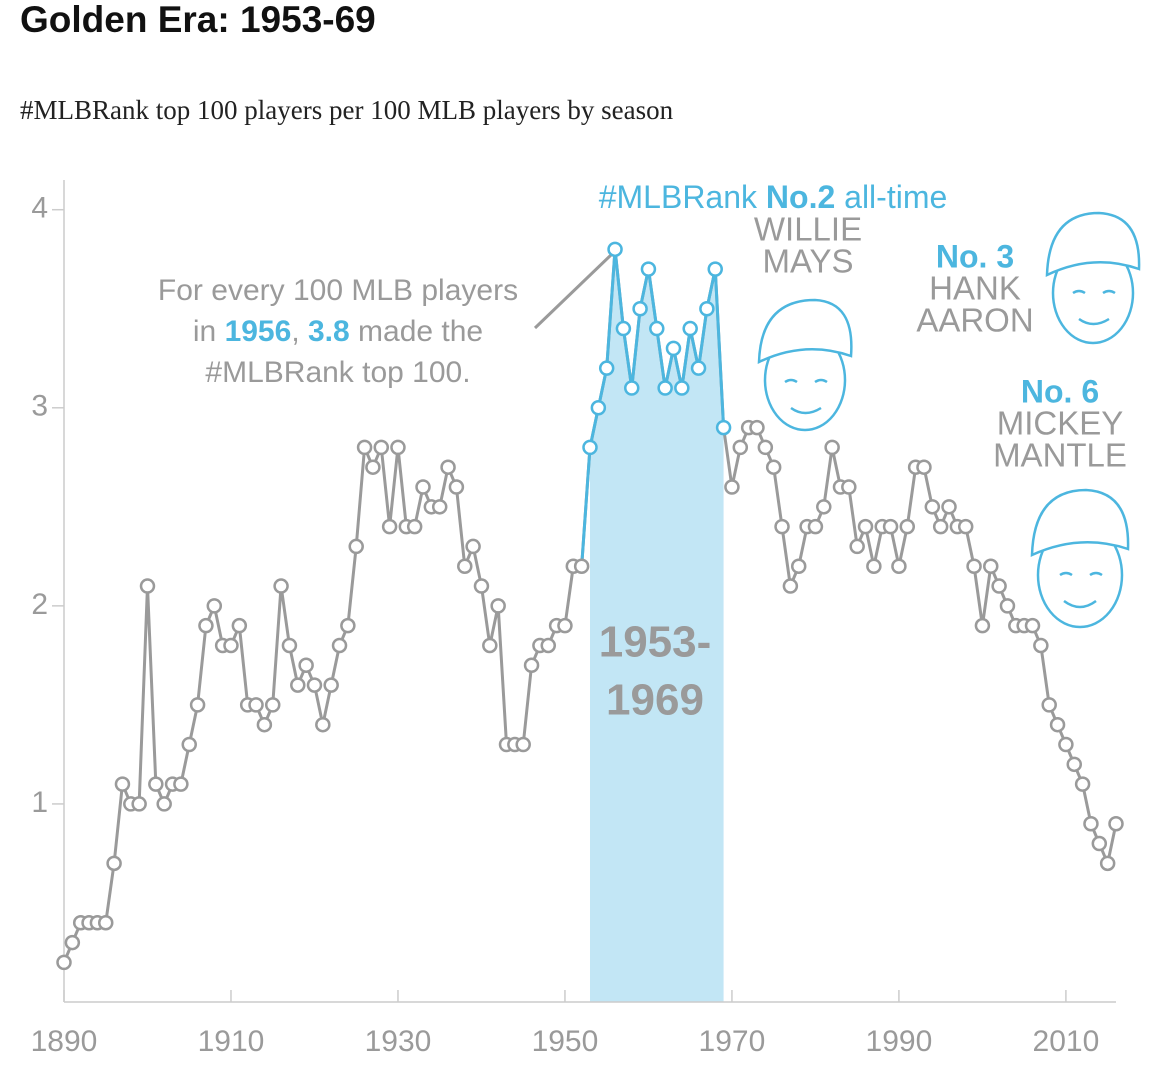 The width and height of the screenshot is (1152, 1066). Describe the element at coordinates (805, 365) in the screenshot. I see `mays-icon` at that location.